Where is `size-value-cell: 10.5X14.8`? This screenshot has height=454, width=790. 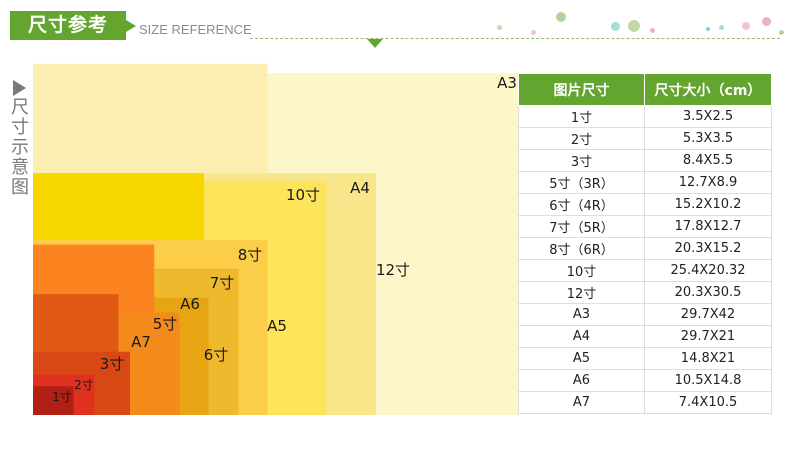
size-value-cell: 10.5X14.8 is located at coordinates (708, 380).